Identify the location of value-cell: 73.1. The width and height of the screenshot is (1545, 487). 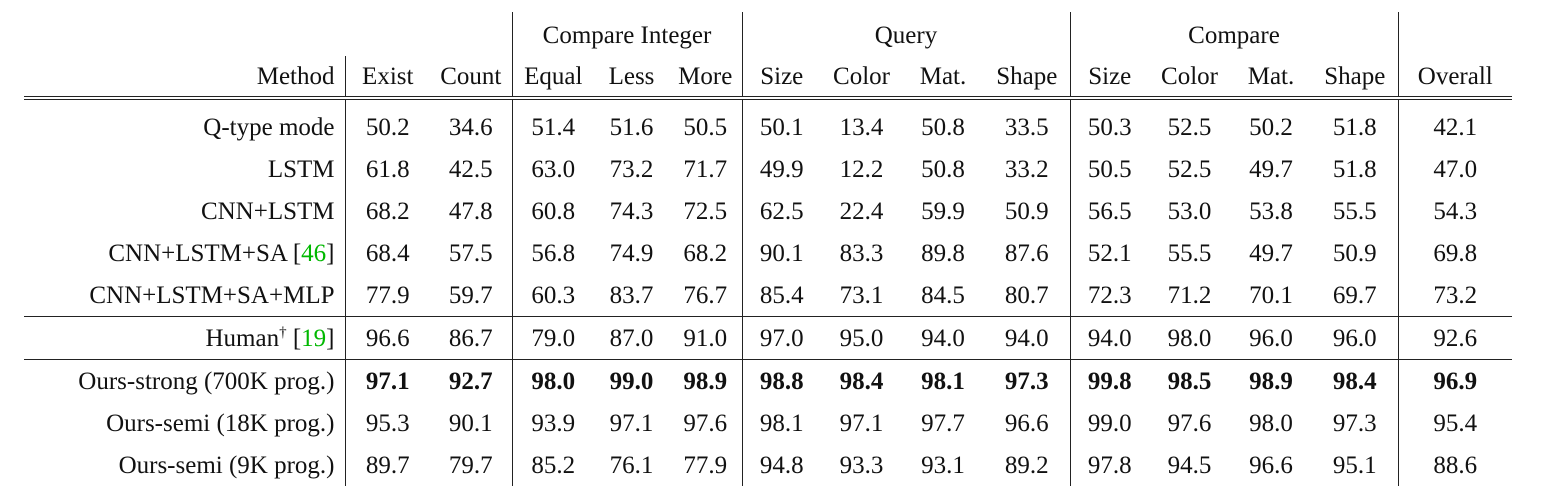
(861, 295).